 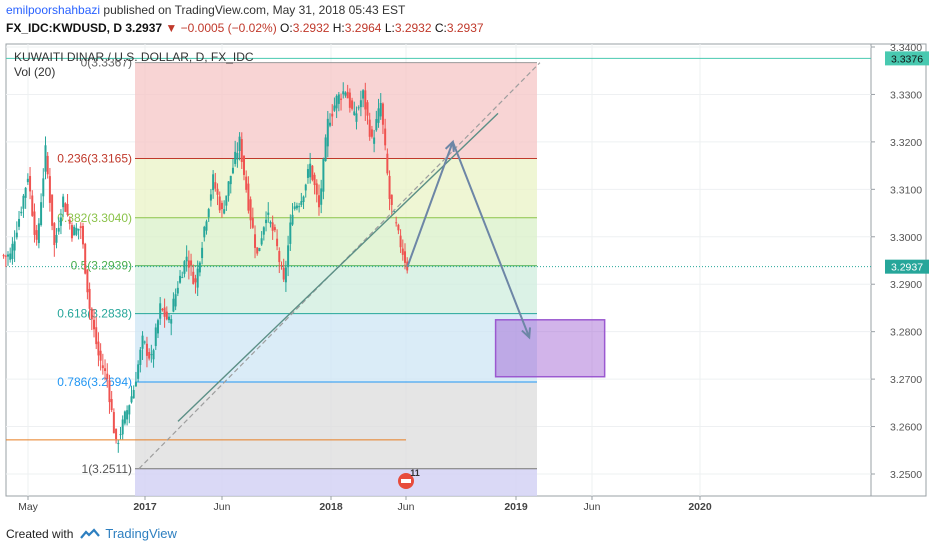 I want to click on created-with-label: Created with, so click(x=40, y=533).